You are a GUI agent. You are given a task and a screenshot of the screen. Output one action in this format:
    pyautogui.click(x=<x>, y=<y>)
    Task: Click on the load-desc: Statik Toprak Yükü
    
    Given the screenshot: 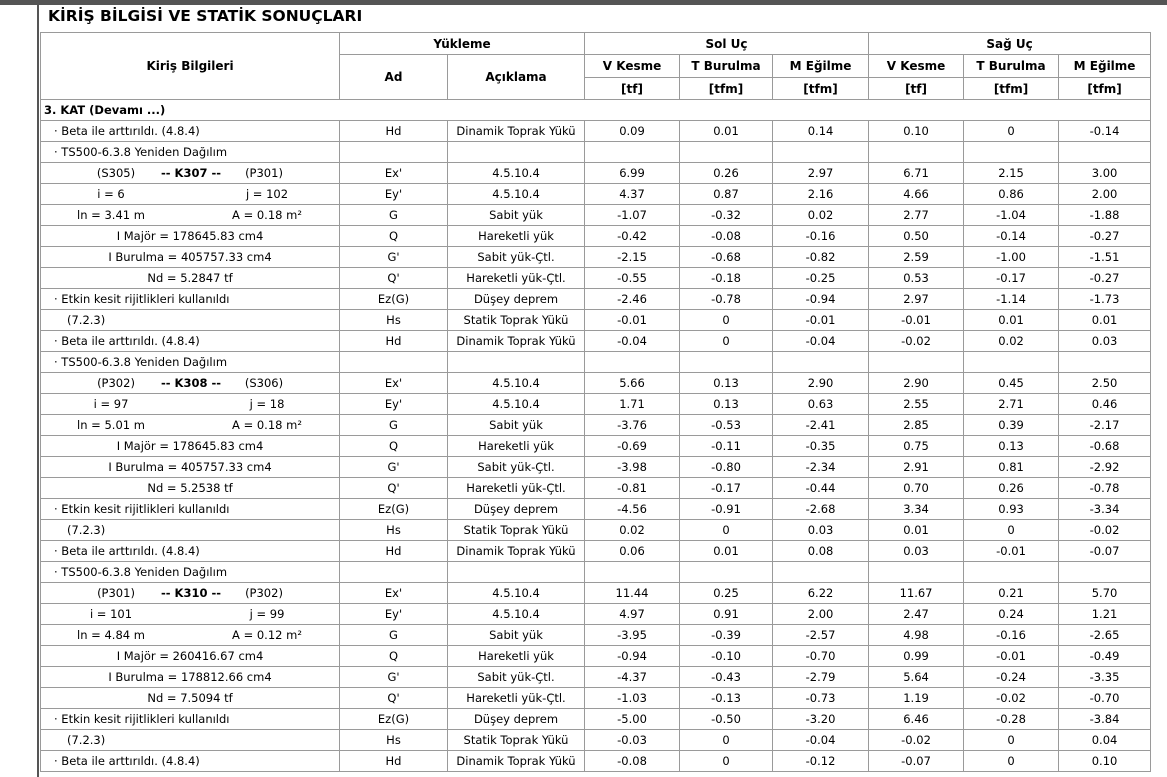 What is the action you would take?
    pyautogui.click(x=516, y=530)
    